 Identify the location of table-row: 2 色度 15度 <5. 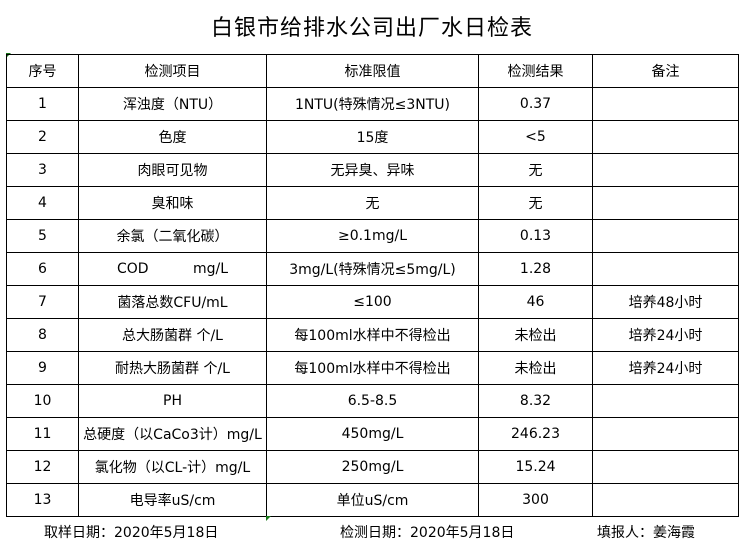
(372, 137).